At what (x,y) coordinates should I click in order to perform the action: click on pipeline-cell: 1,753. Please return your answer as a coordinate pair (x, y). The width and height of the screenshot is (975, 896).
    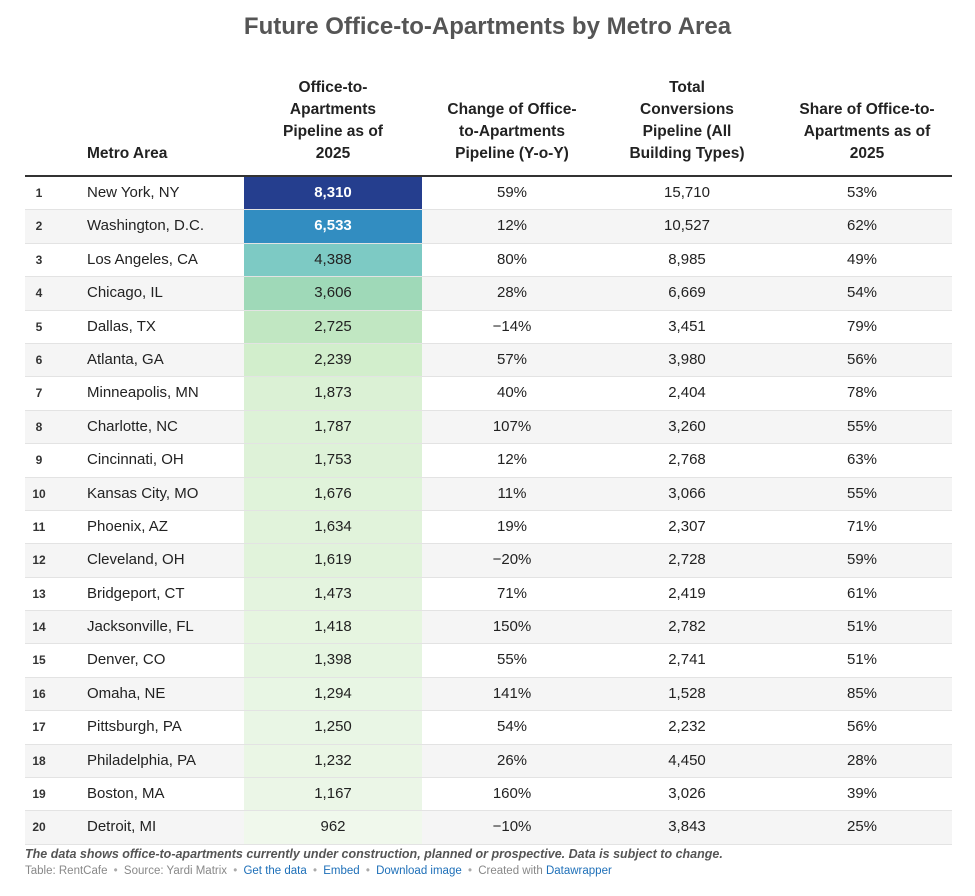
    Looking at the image, I should click on (333, 460).